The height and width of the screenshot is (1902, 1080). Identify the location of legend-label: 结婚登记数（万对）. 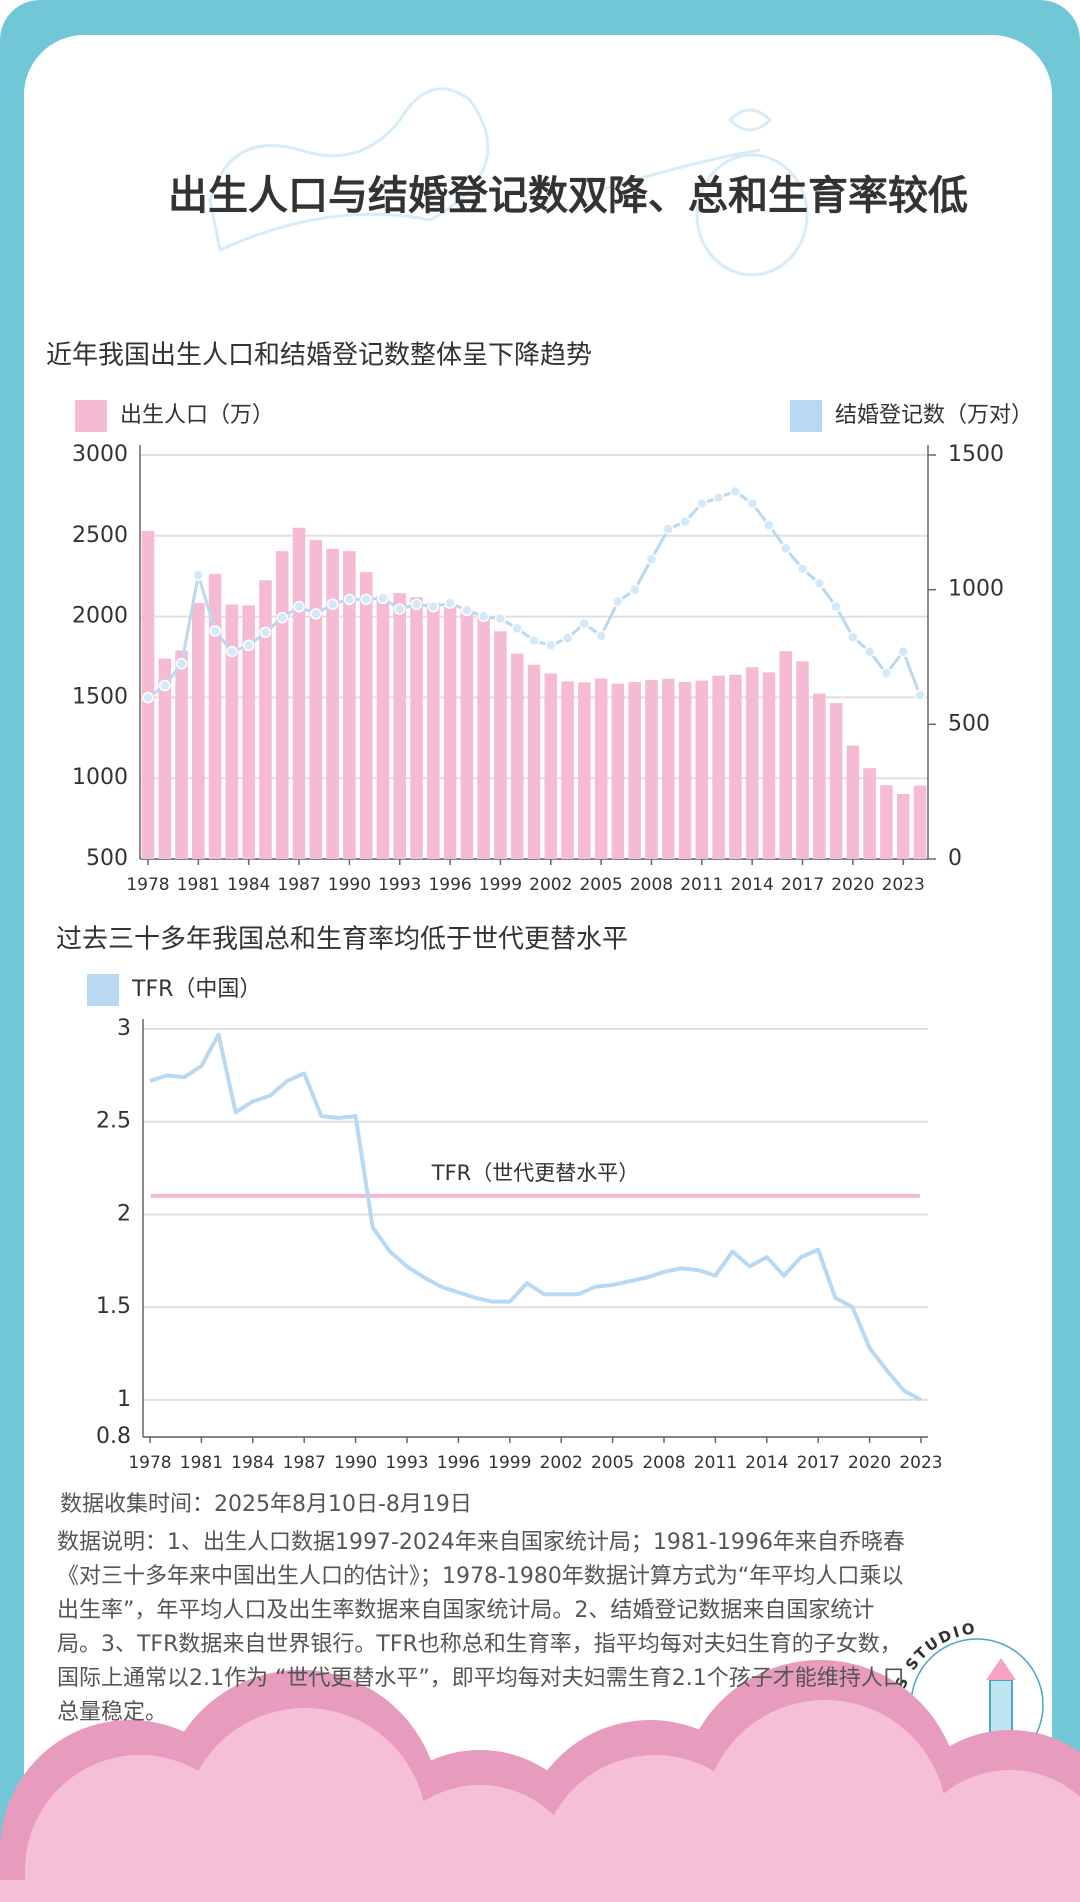
(934, 415).